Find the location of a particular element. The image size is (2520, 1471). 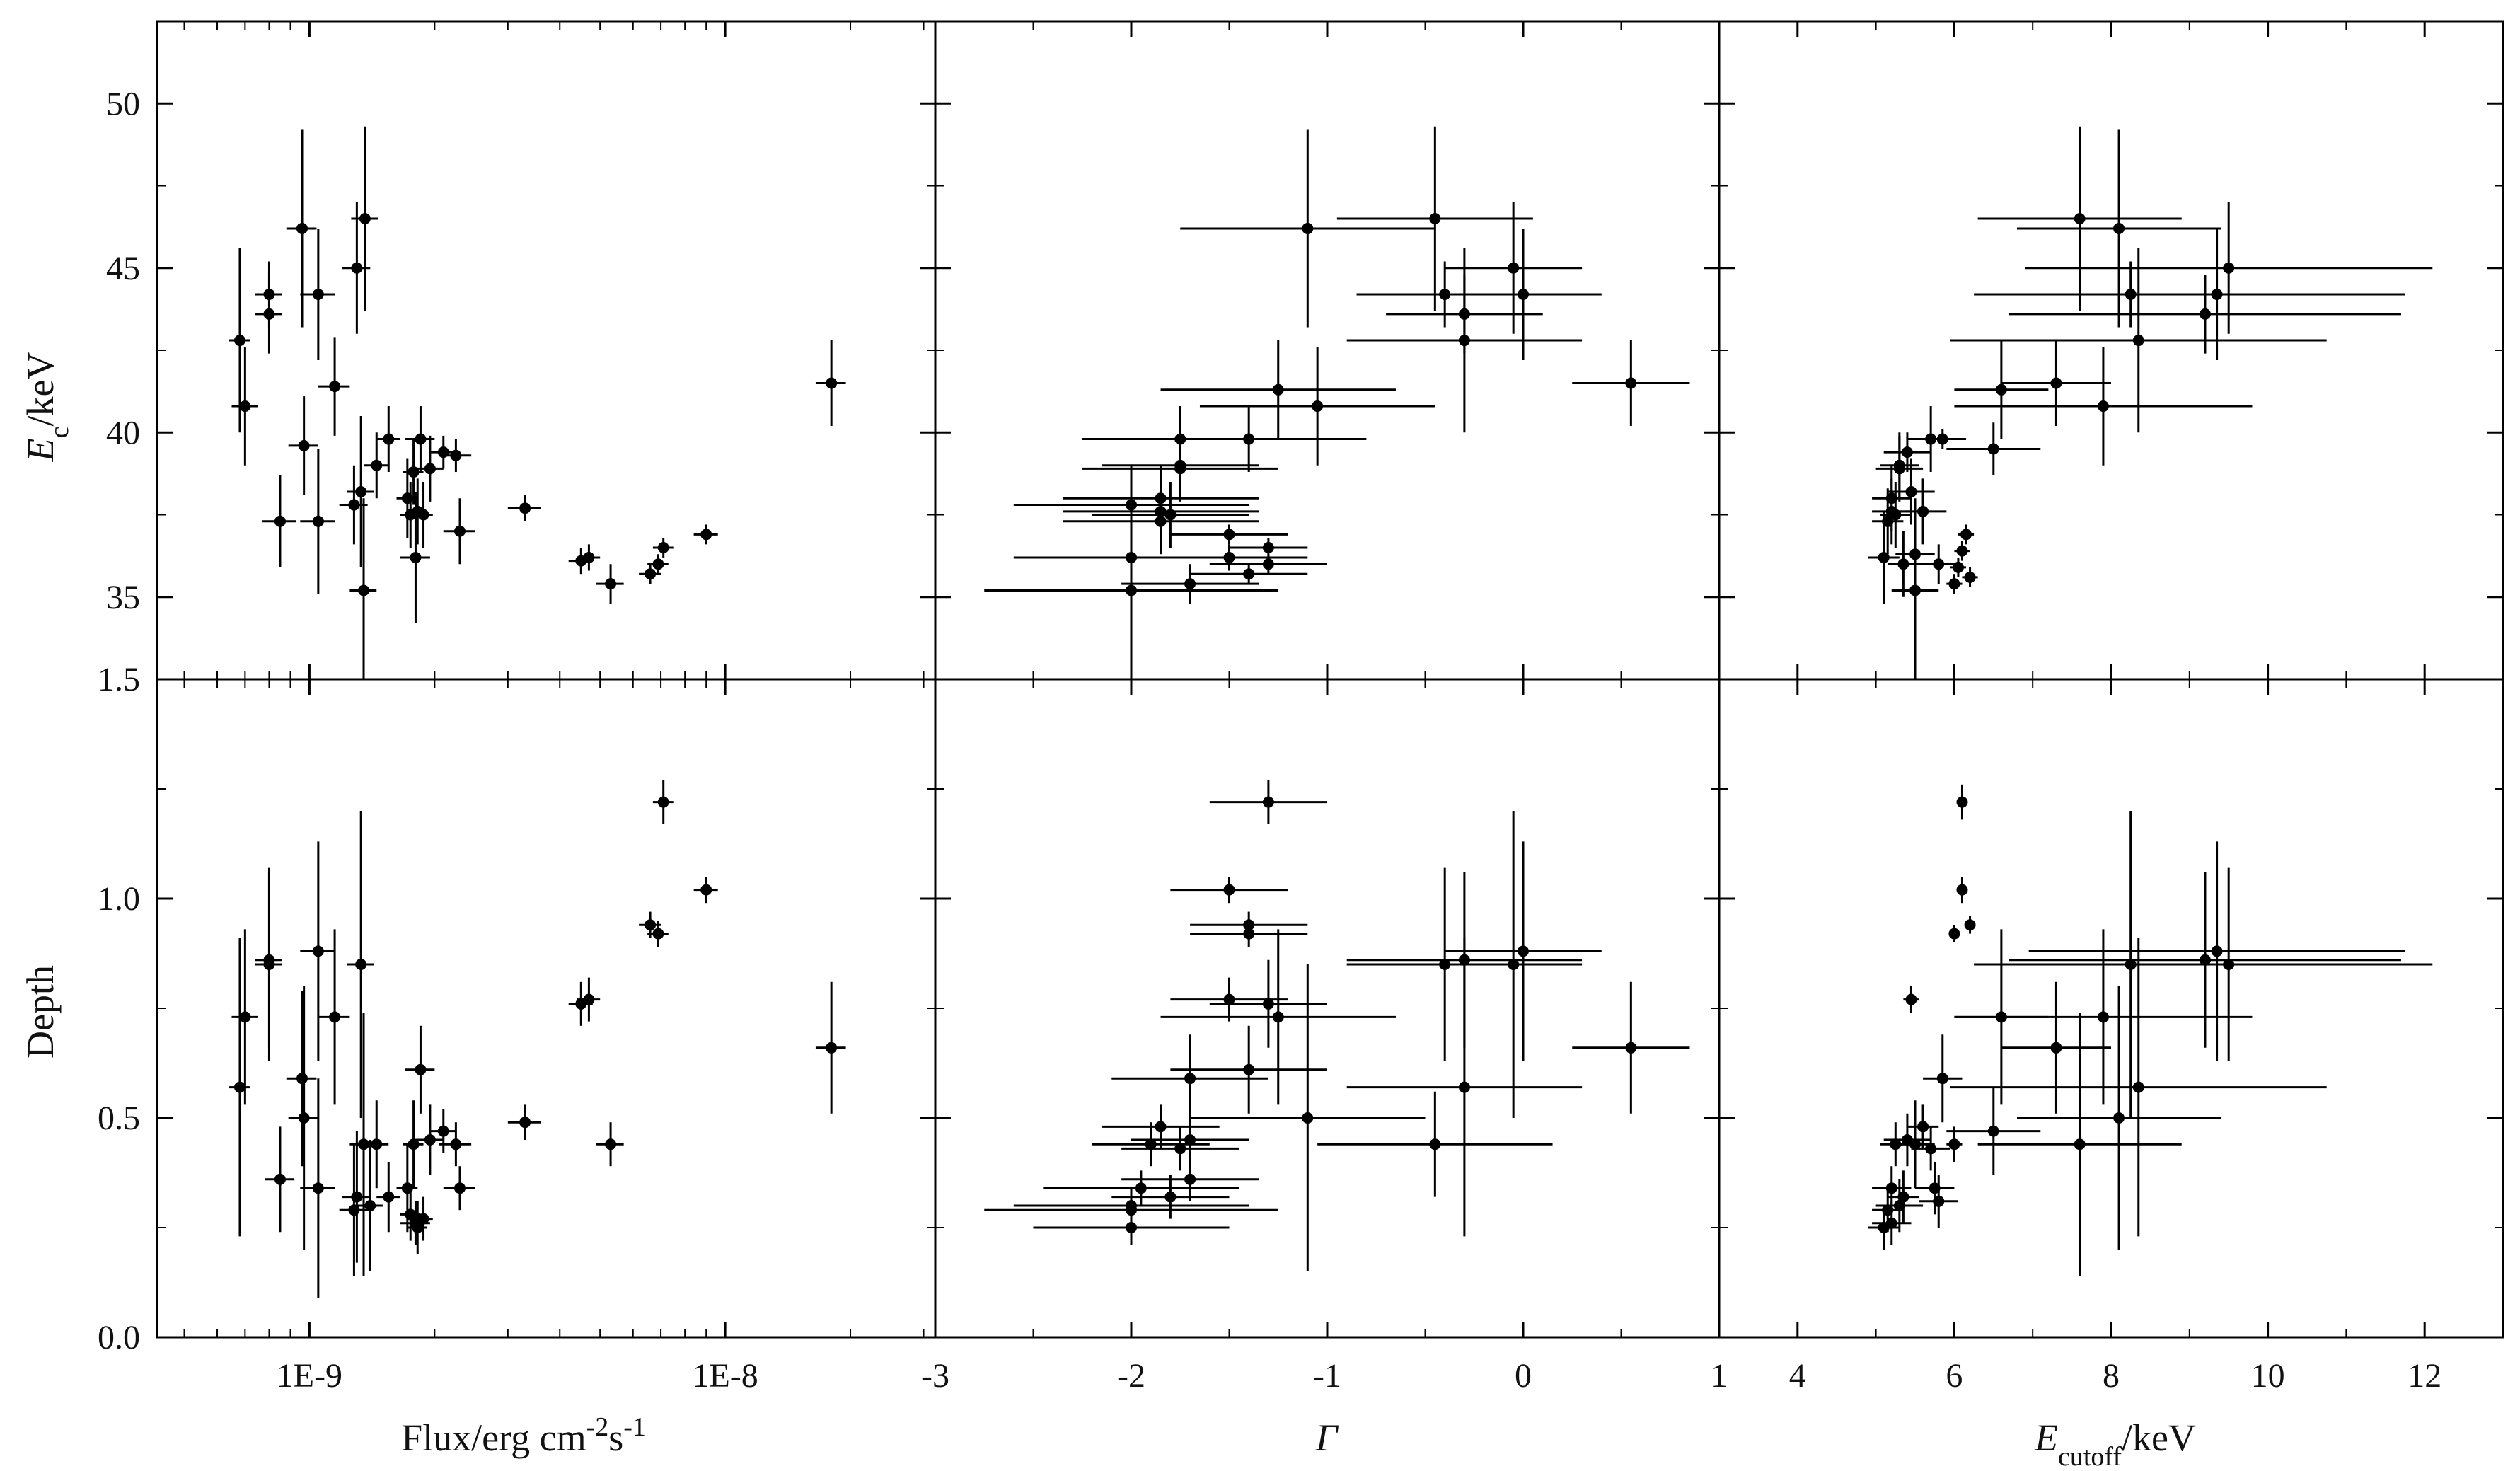

x-tick-label: 1 is located at coordinates (1720, 1376).